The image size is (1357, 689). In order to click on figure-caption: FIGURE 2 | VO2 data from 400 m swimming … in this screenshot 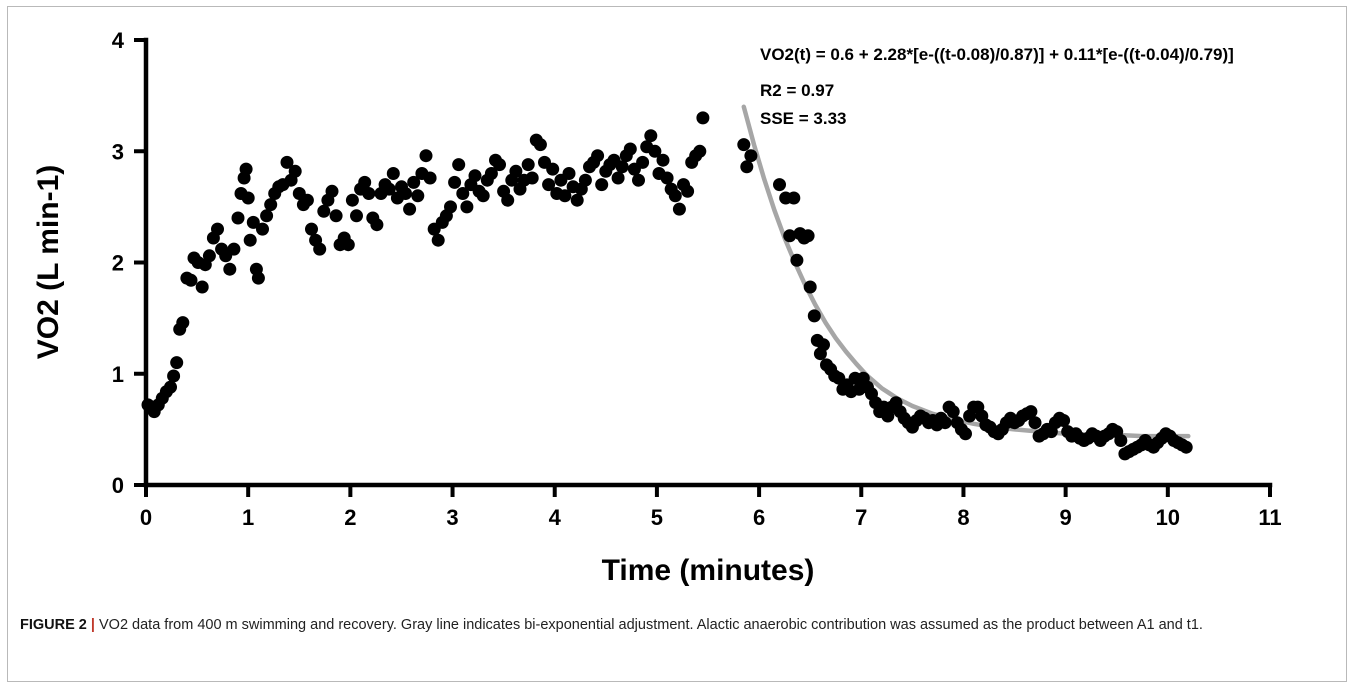, I will do `click(675, 625)`.